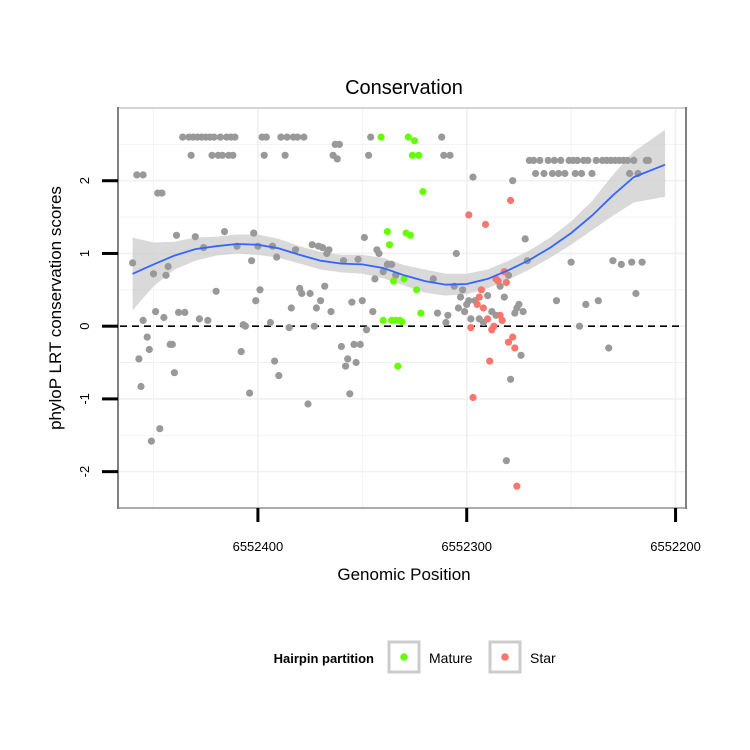  Describe the element at coordinates (97, 327) in the screenshot. I see `y-axis-ticks: -2 -1 0 1 2` at that location.